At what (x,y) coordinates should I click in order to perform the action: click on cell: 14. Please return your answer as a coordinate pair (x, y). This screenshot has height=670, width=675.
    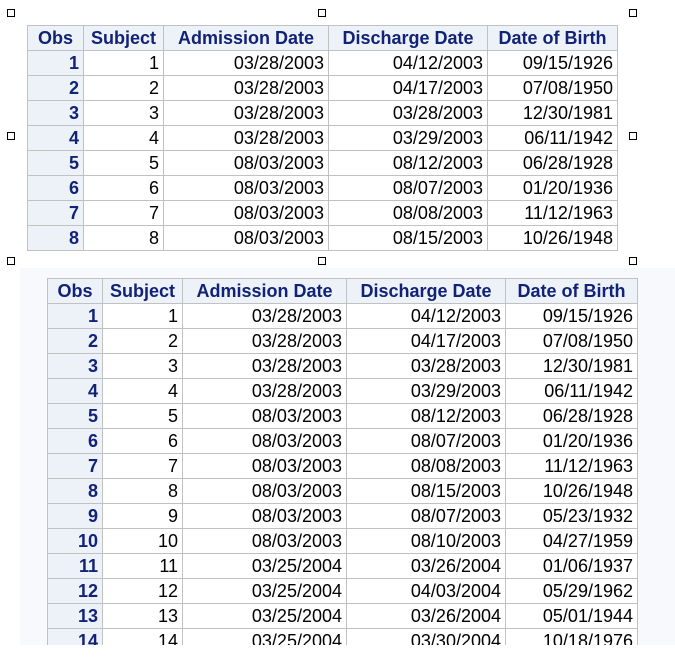
    Looking at the image, I should click on (142, 636).